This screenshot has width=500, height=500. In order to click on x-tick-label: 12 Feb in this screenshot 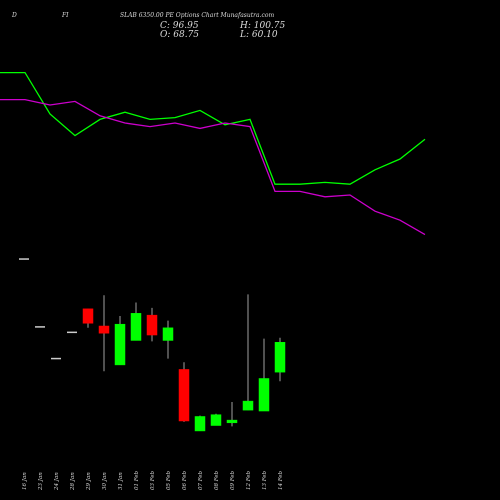, I will do `click(249, 480)`.